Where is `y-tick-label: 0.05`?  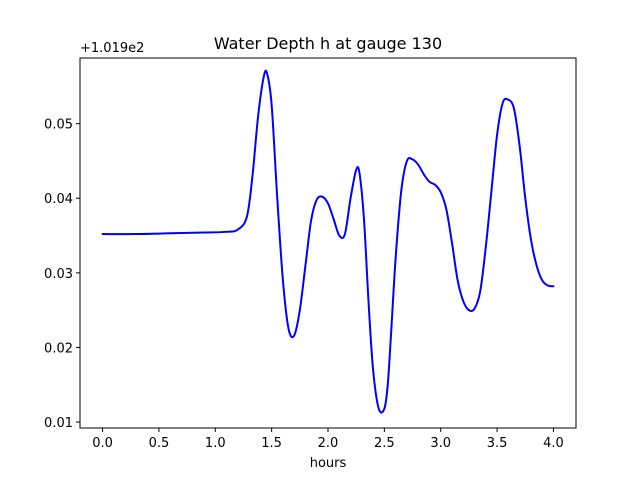 y-tick-label: 0.05 is located at coordinates (58, 125).